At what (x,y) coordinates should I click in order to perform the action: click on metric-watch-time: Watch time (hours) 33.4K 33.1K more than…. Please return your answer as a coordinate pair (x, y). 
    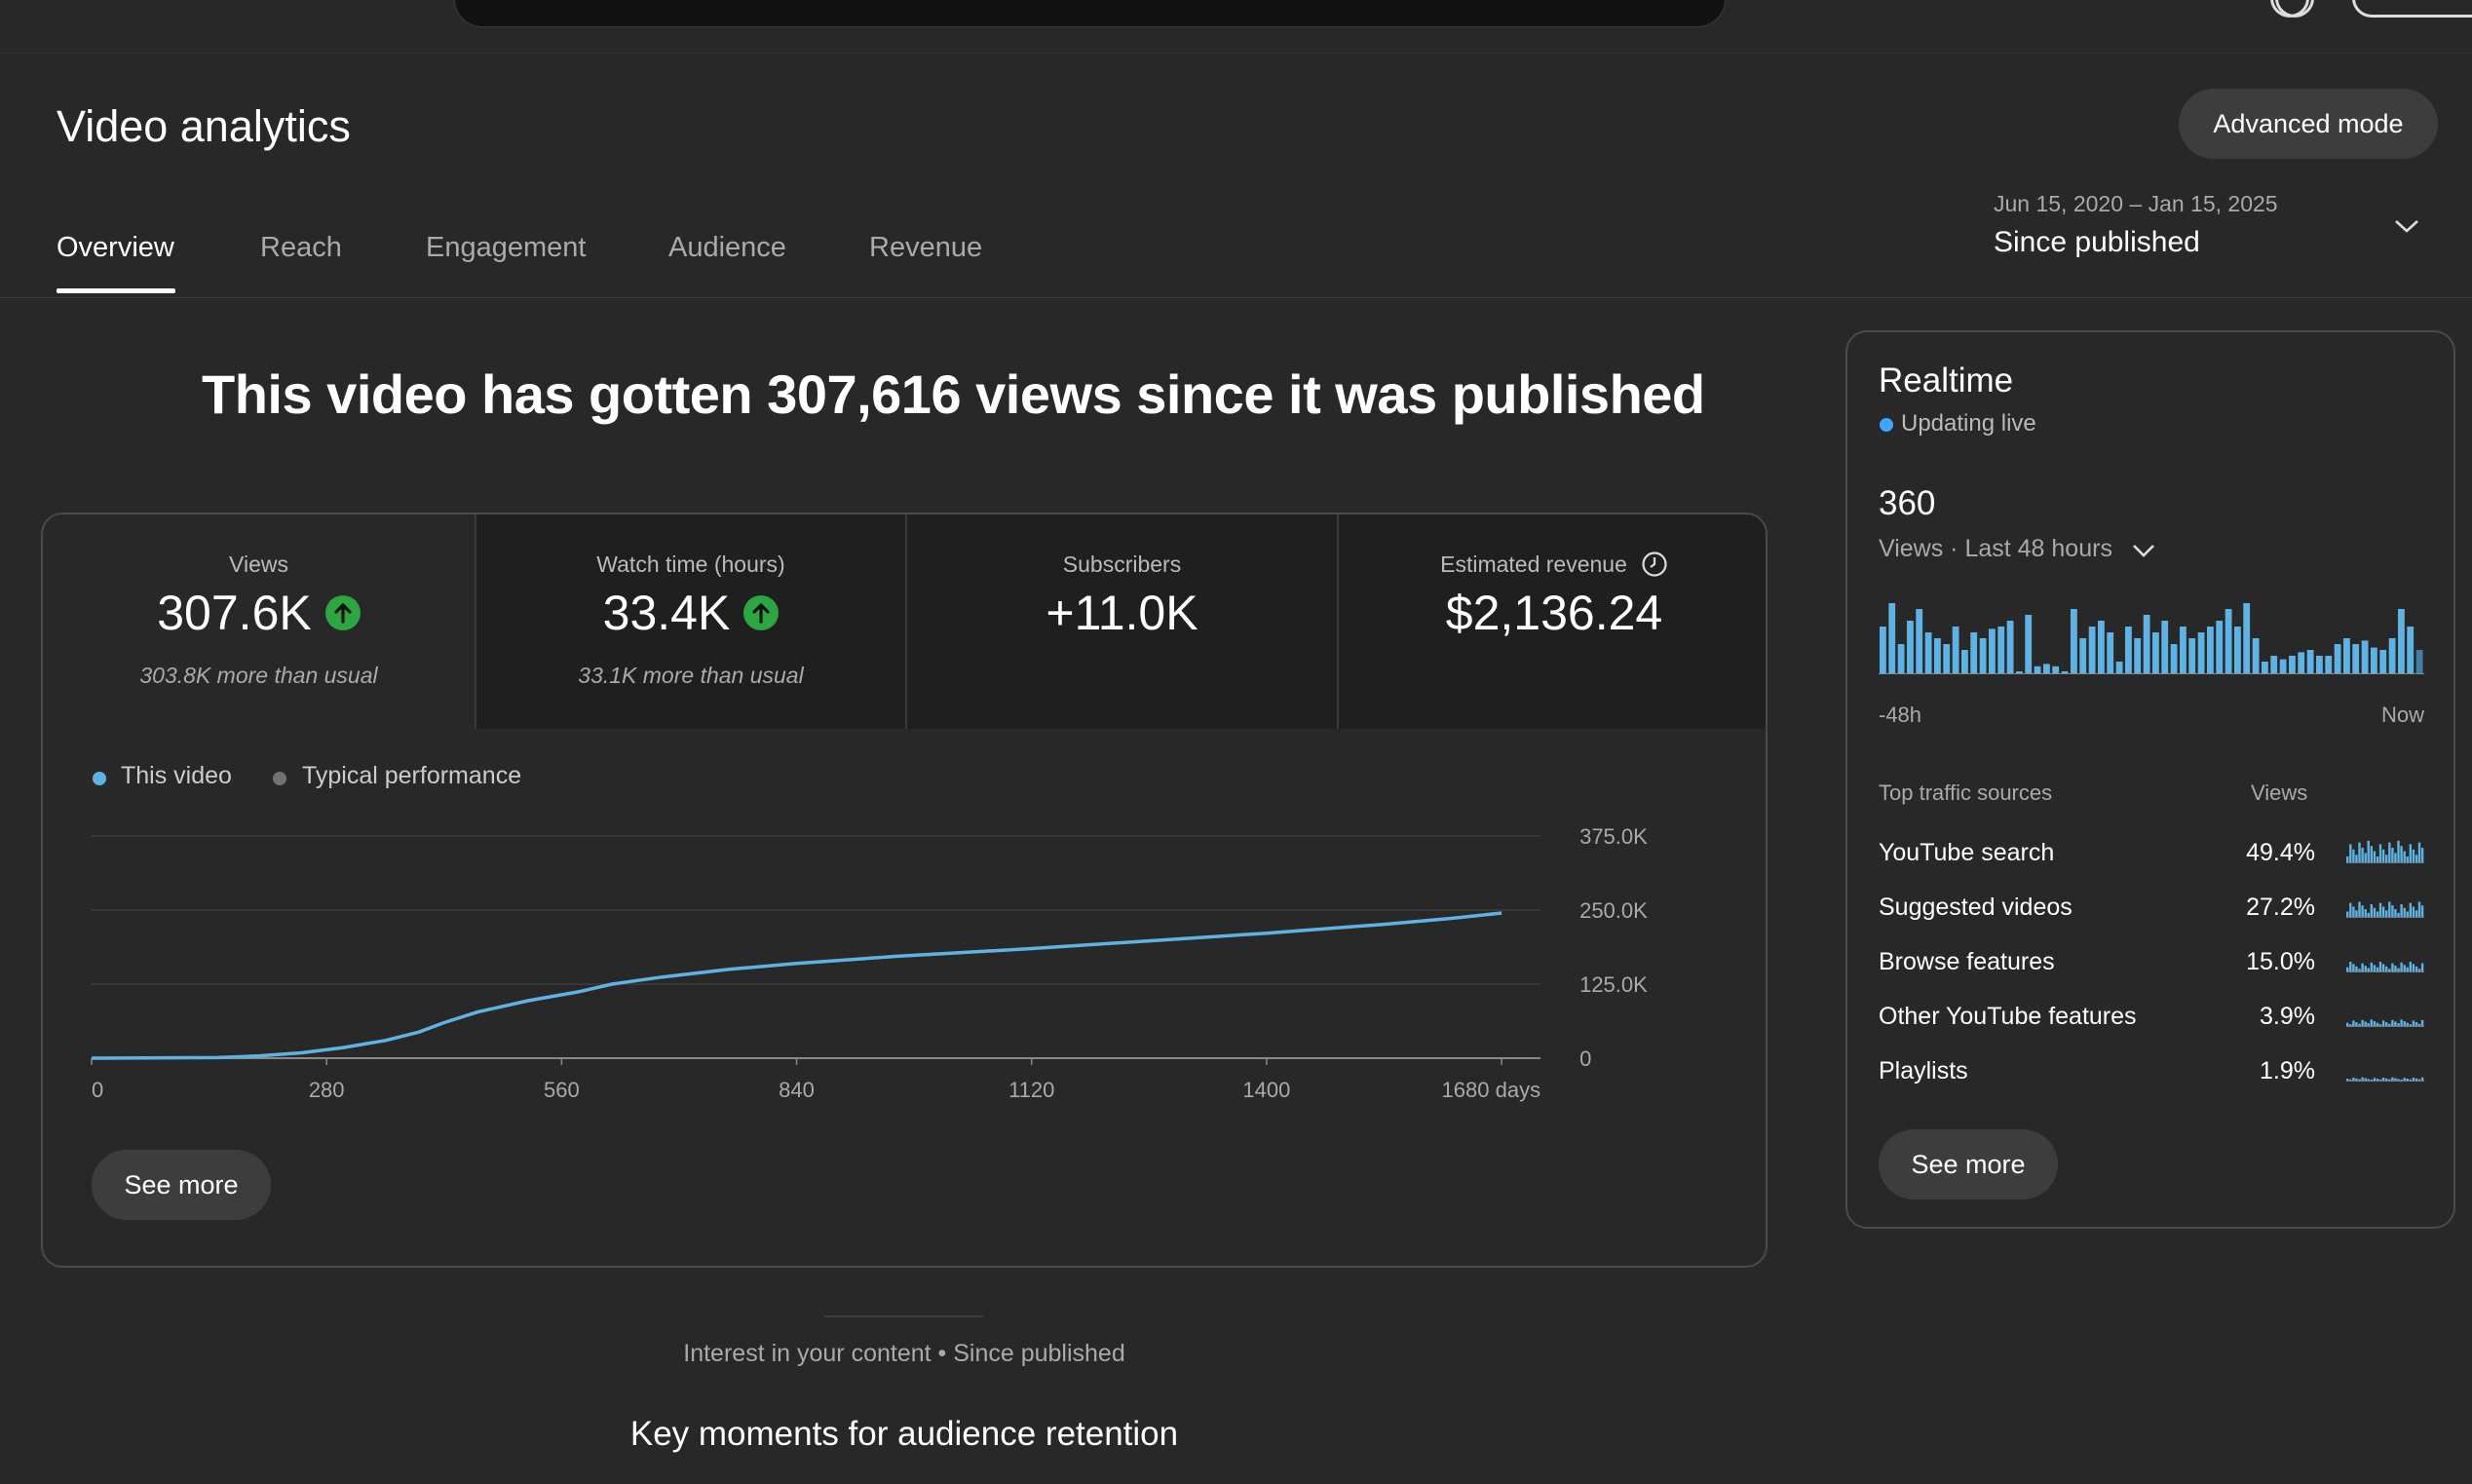
    Looking at the image, I should click on (690, 621).